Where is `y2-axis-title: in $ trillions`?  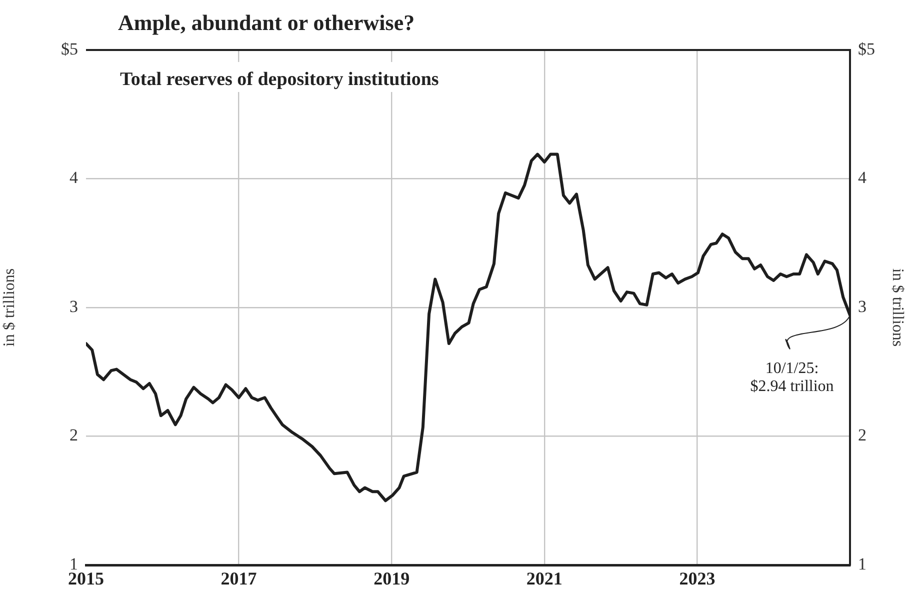 y2-axis-title: in $ trillions is located at coordinates (897, 307).